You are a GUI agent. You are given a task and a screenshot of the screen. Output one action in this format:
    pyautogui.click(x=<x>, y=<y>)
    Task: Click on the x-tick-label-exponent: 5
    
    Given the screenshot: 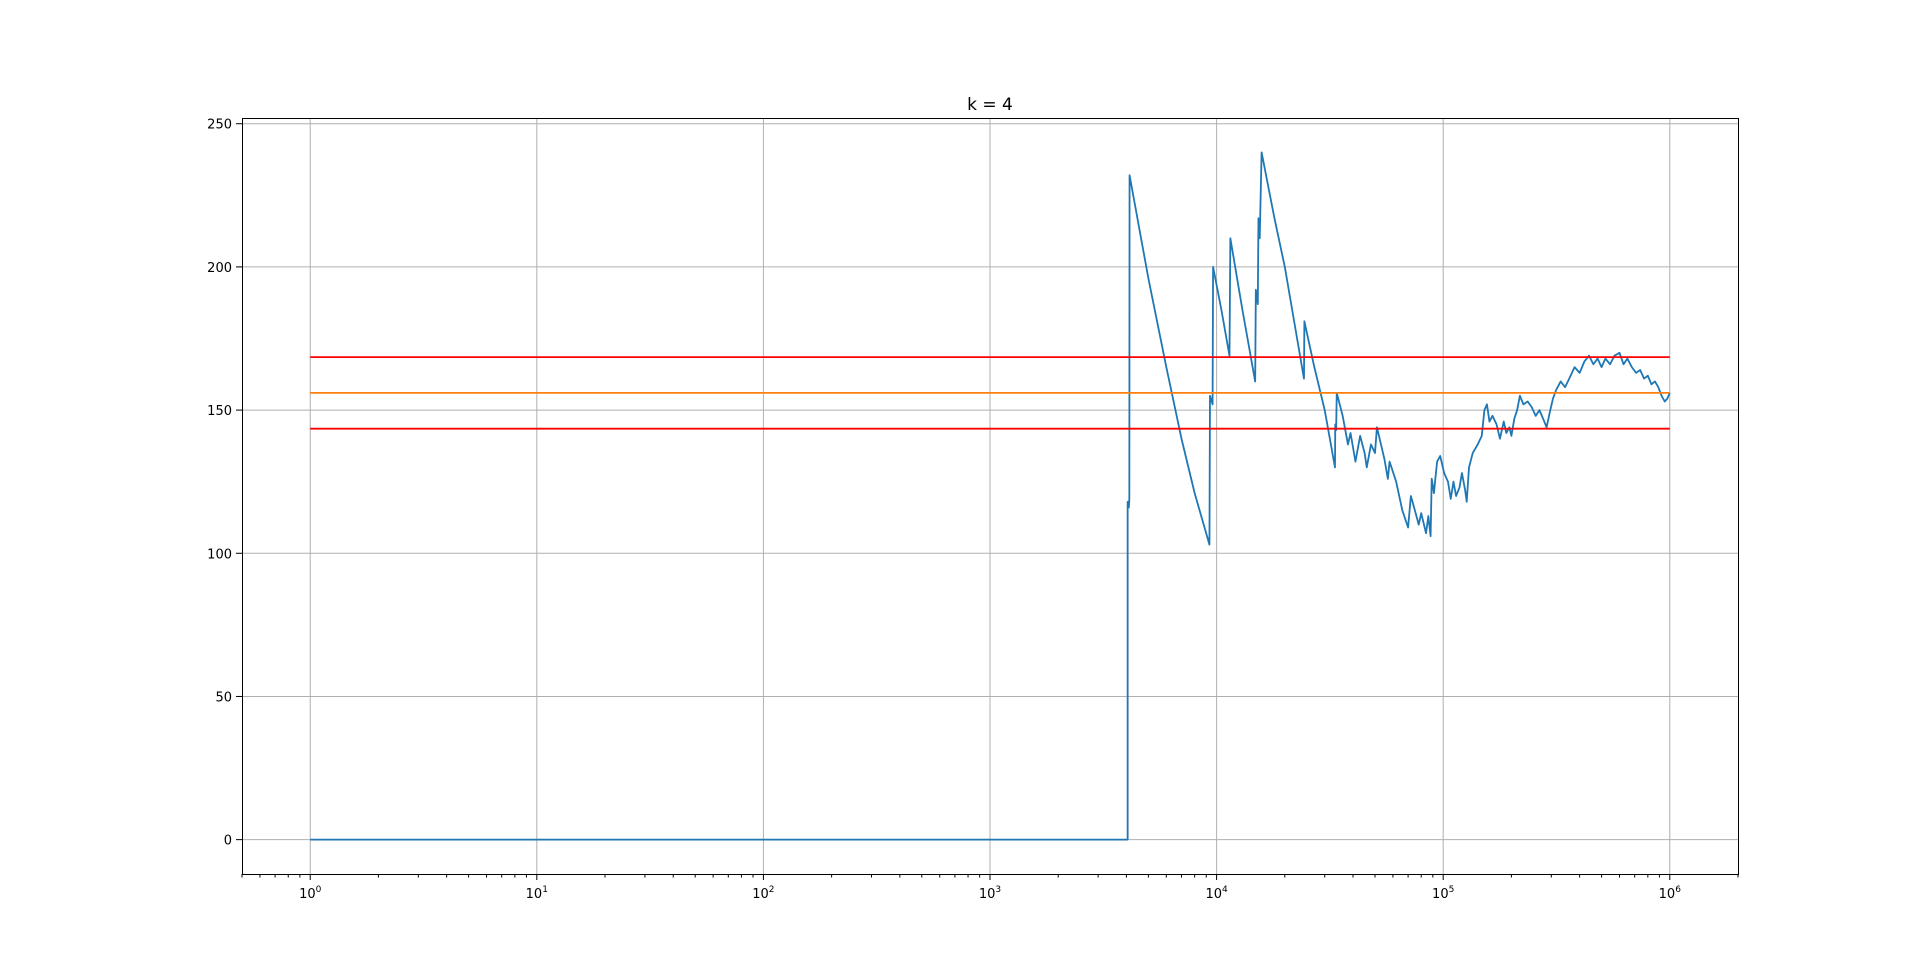 What is the action you would take?
    pyautogui.click(x=1452, y=890)
    